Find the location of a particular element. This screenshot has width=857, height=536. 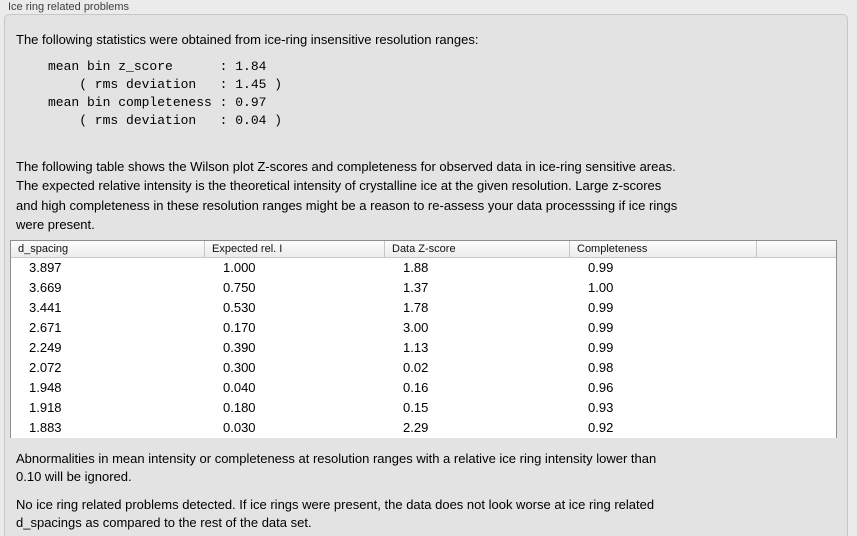

cell-d-spacing: 1.883 is located at coordinates (45, 427).